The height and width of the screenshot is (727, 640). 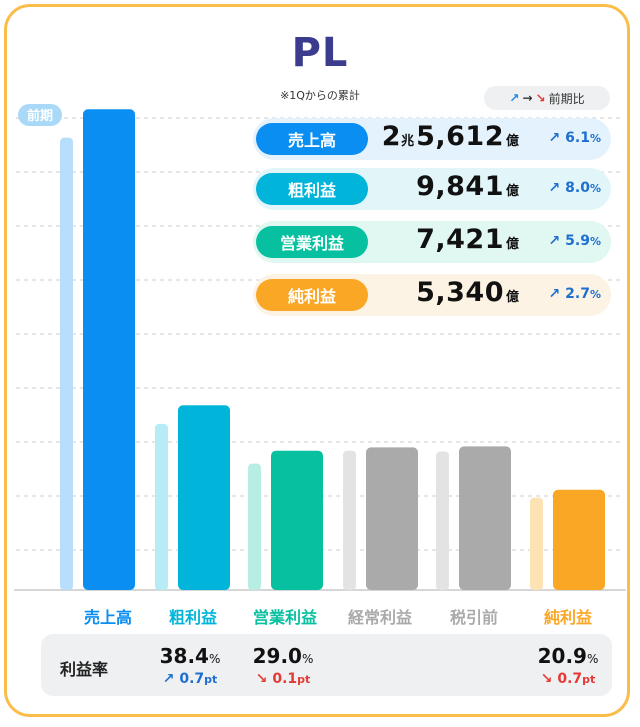 I want to click on kpi-value: 5,340 億, so click(x=467, y=292).